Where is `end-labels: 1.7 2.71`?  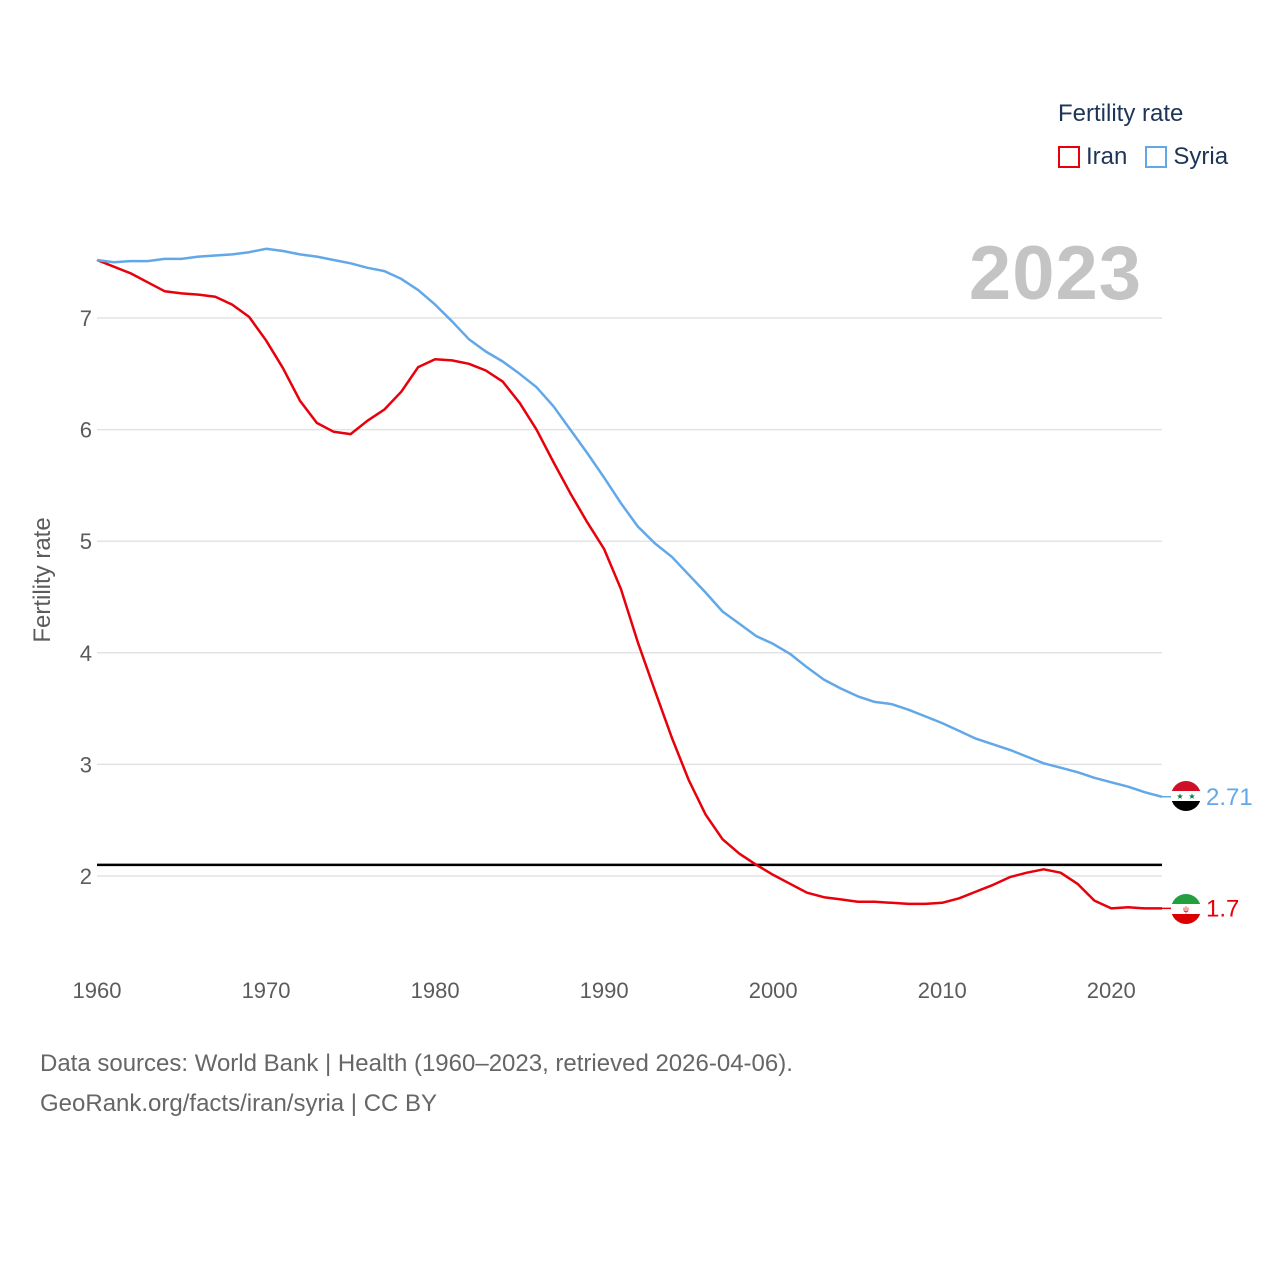 end-labels: 1.7 2.71 is located at coordinates (1229, 853).